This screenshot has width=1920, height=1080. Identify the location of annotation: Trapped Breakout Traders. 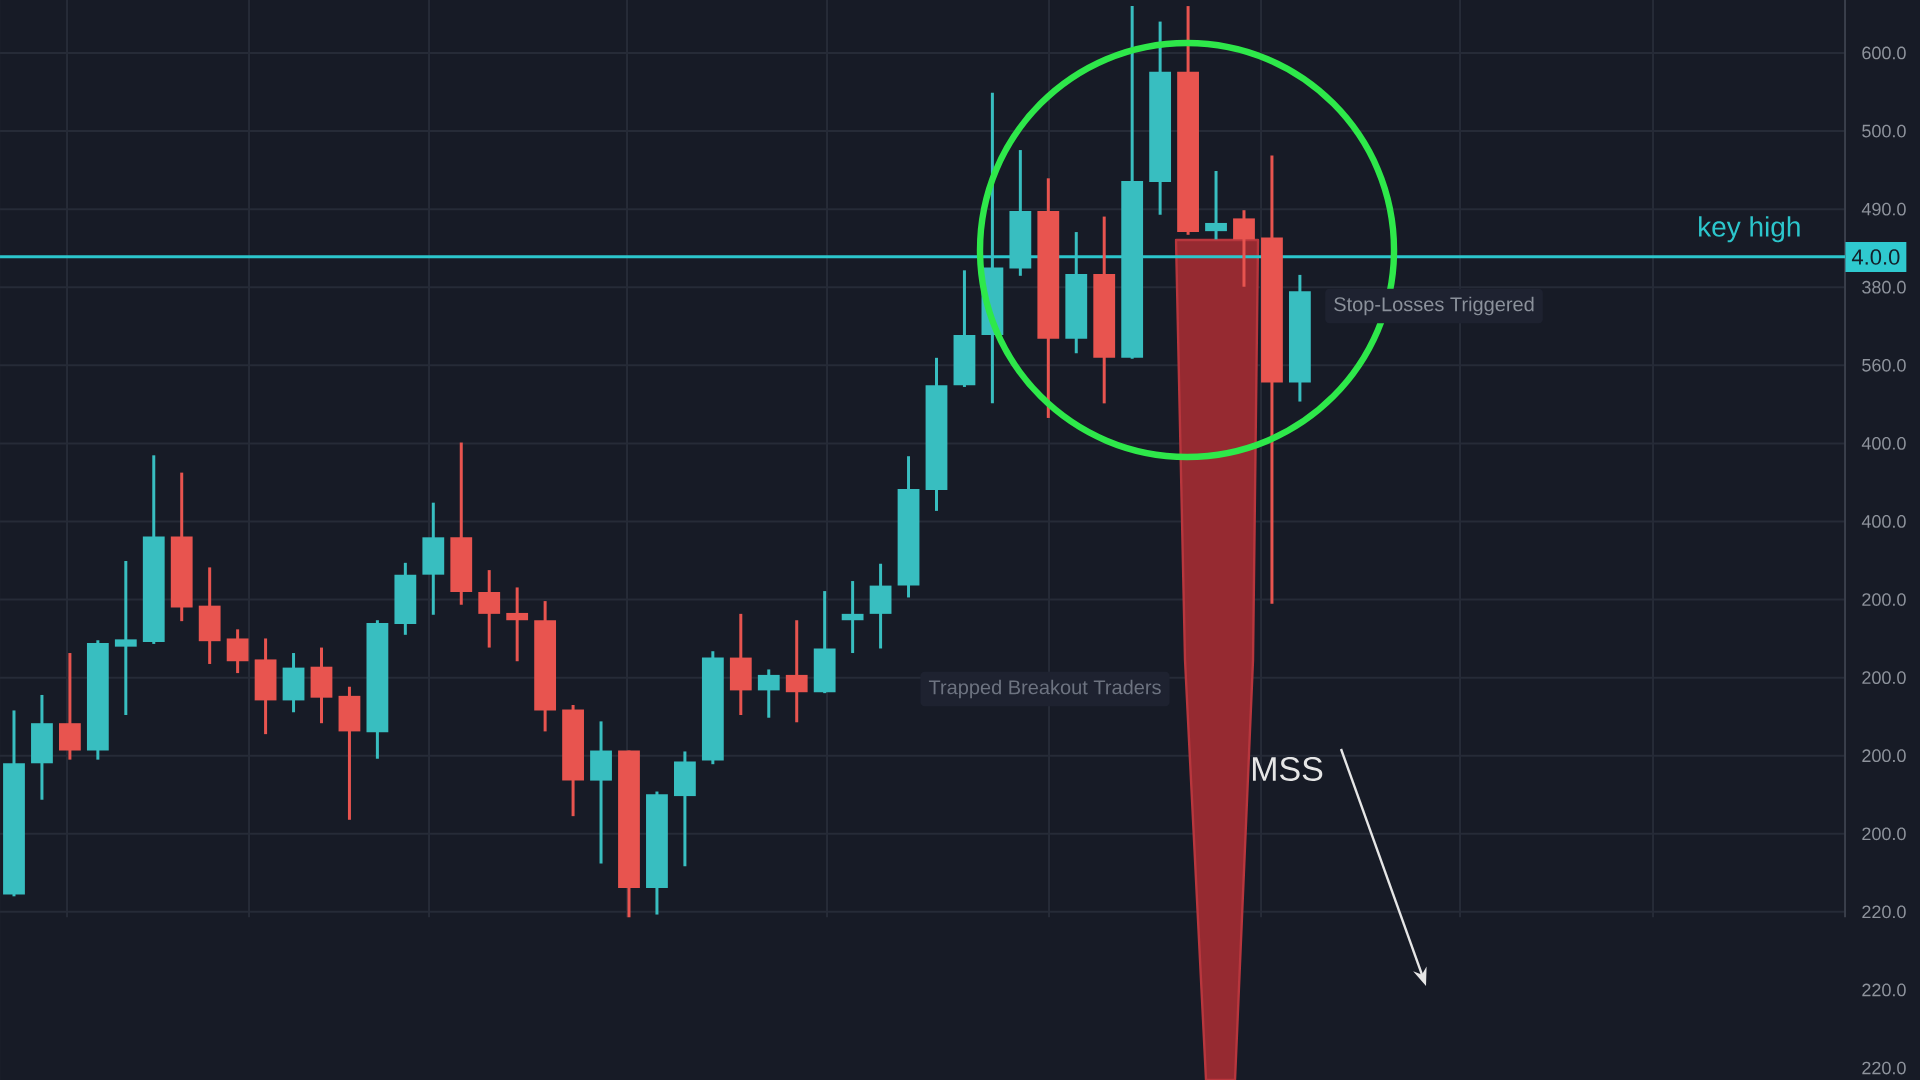
(1044, 689).